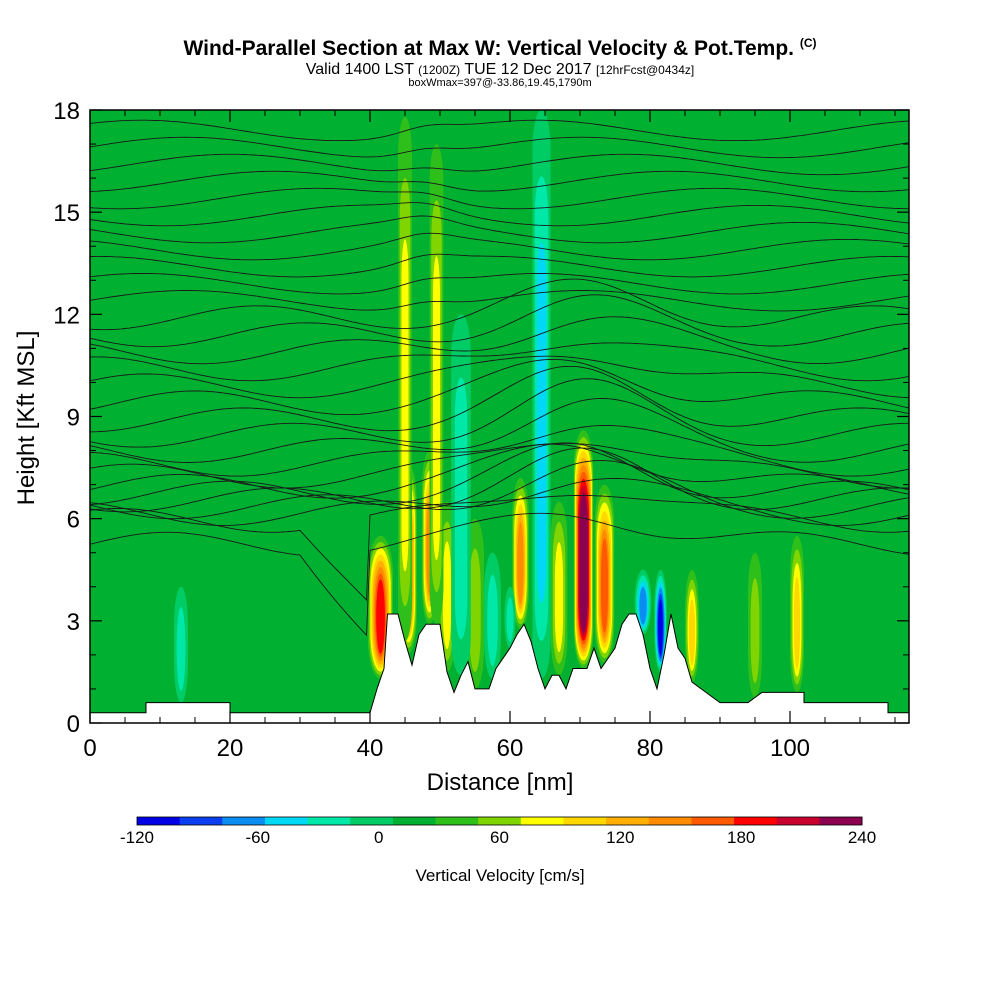 Image resolution: width=1000 pixels, height=1000 pixels. What do you see at coordinates (89, 748) in the screenshot?
I see `x-tick-label: 0` at bounding box center [89, 748].